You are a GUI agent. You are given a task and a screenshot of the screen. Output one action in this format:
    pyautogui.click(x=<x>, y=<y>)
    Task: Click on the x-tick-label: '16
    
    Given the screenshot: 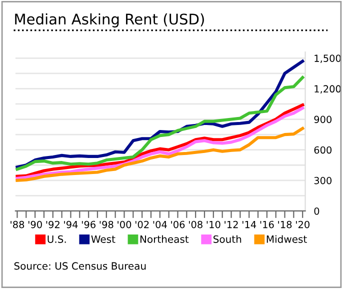 What is the action you would take?
    pyautogui.click(x=267, y=224)
    